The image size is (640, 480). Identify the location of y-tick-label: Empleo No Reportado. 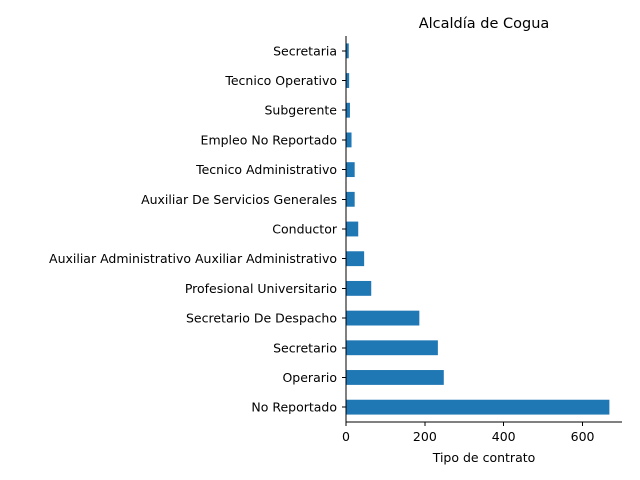
(269, 139).